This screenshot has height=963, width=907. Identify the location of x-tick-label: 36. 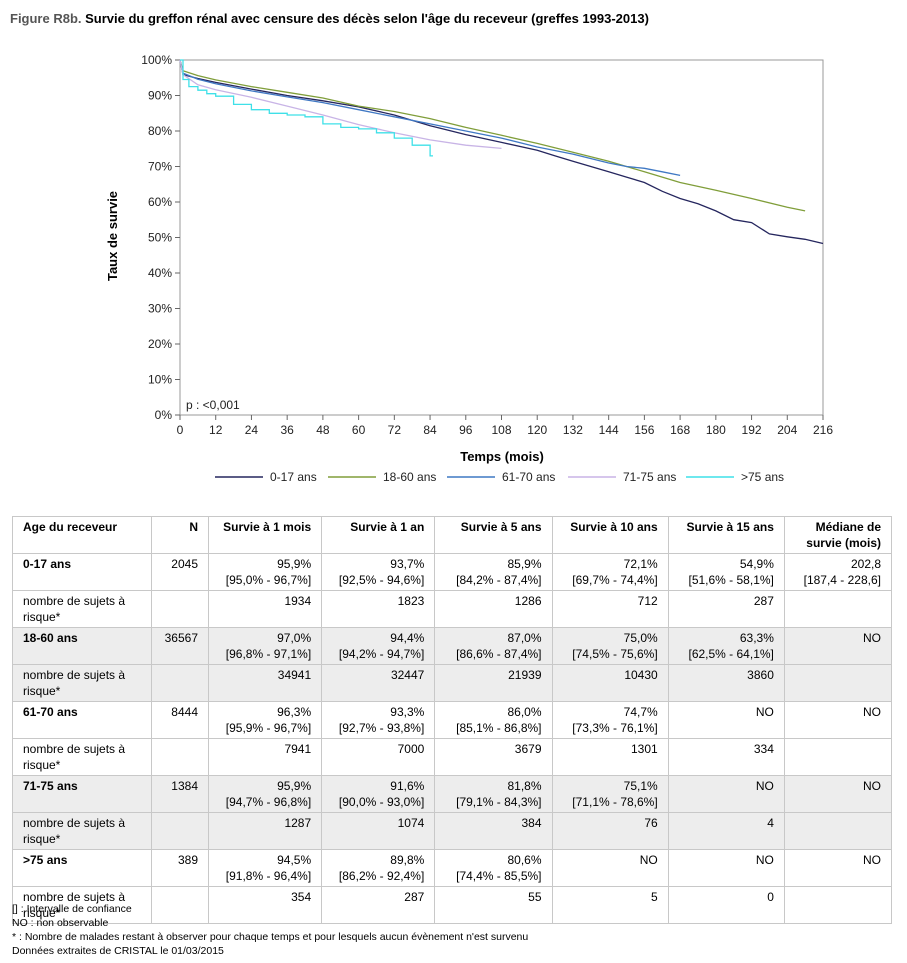
(287, 430).